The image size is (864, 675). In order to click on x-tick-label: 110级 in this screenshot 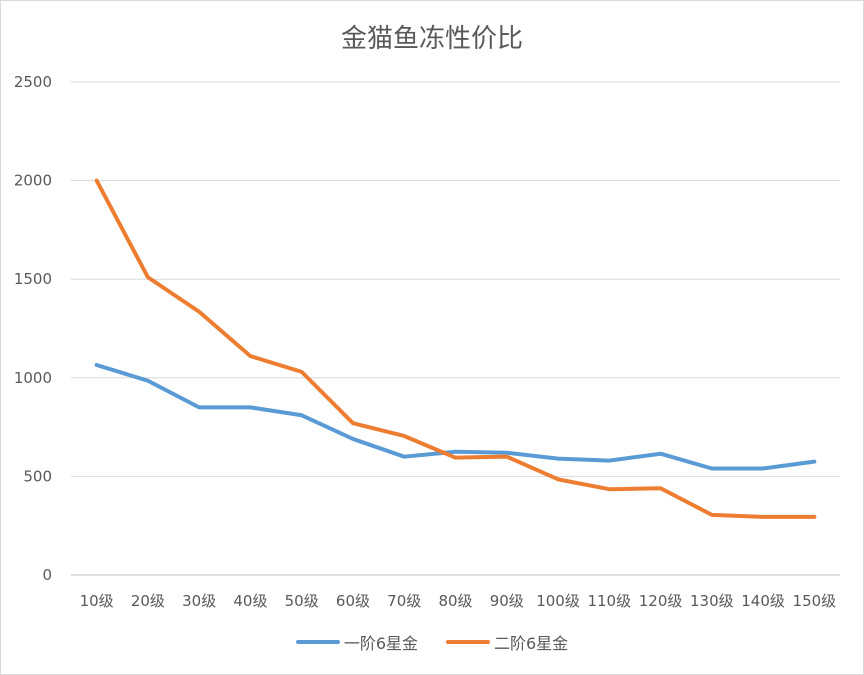, I will do `click(609, 601)`.